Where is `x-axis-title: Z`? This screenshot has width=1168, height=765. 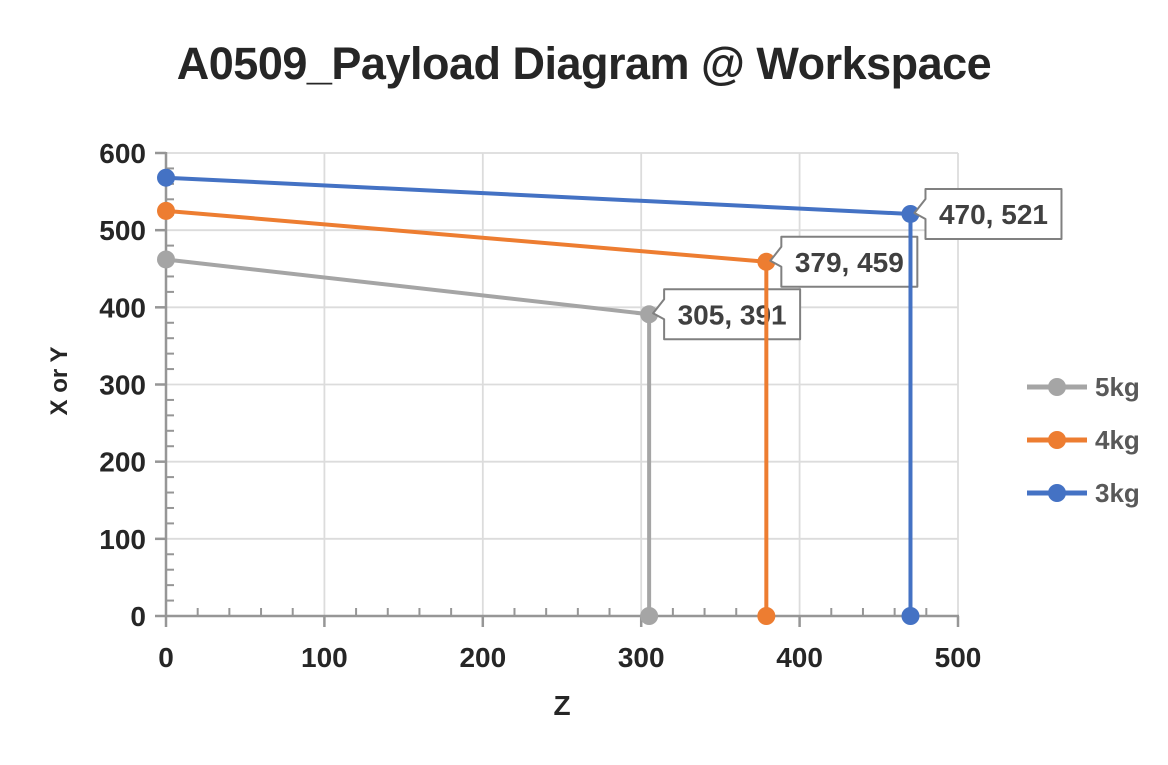 x-axis-title: Z is located at coordinates (562, 705).